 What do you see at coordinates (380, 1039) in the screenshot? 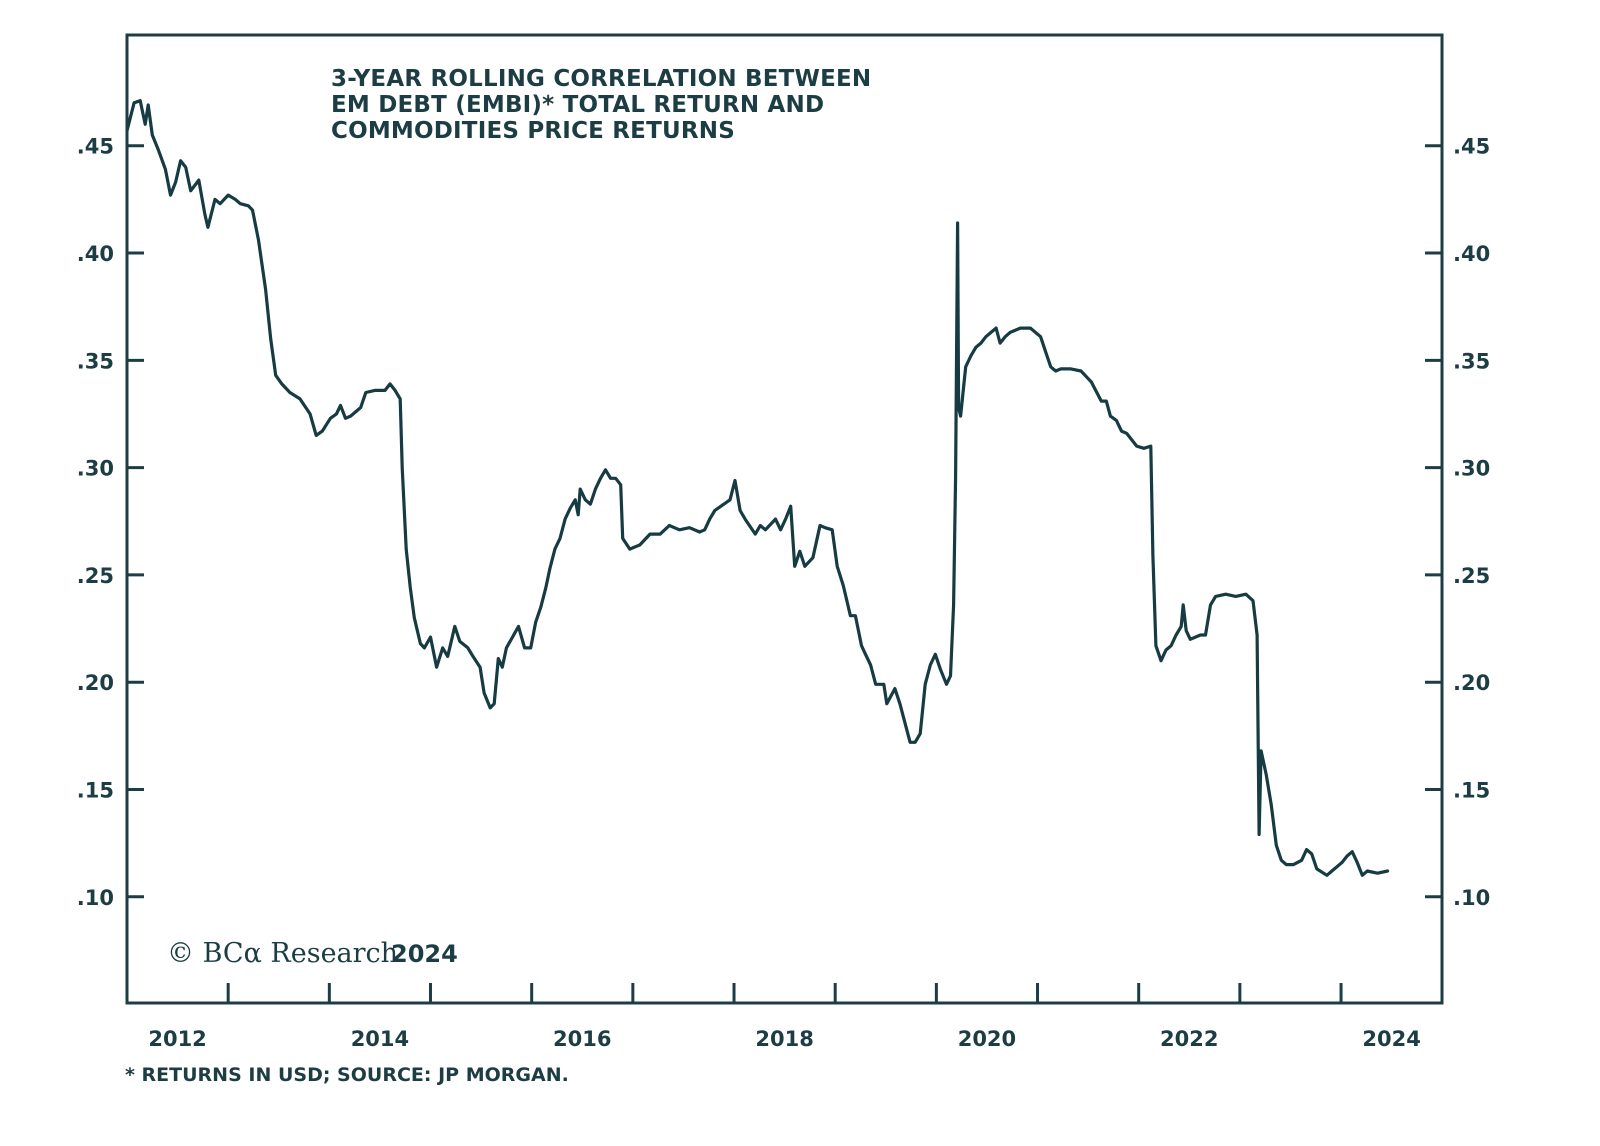
I see `x-tick-label-2014: 2014` at bounding box center [380, 1039].